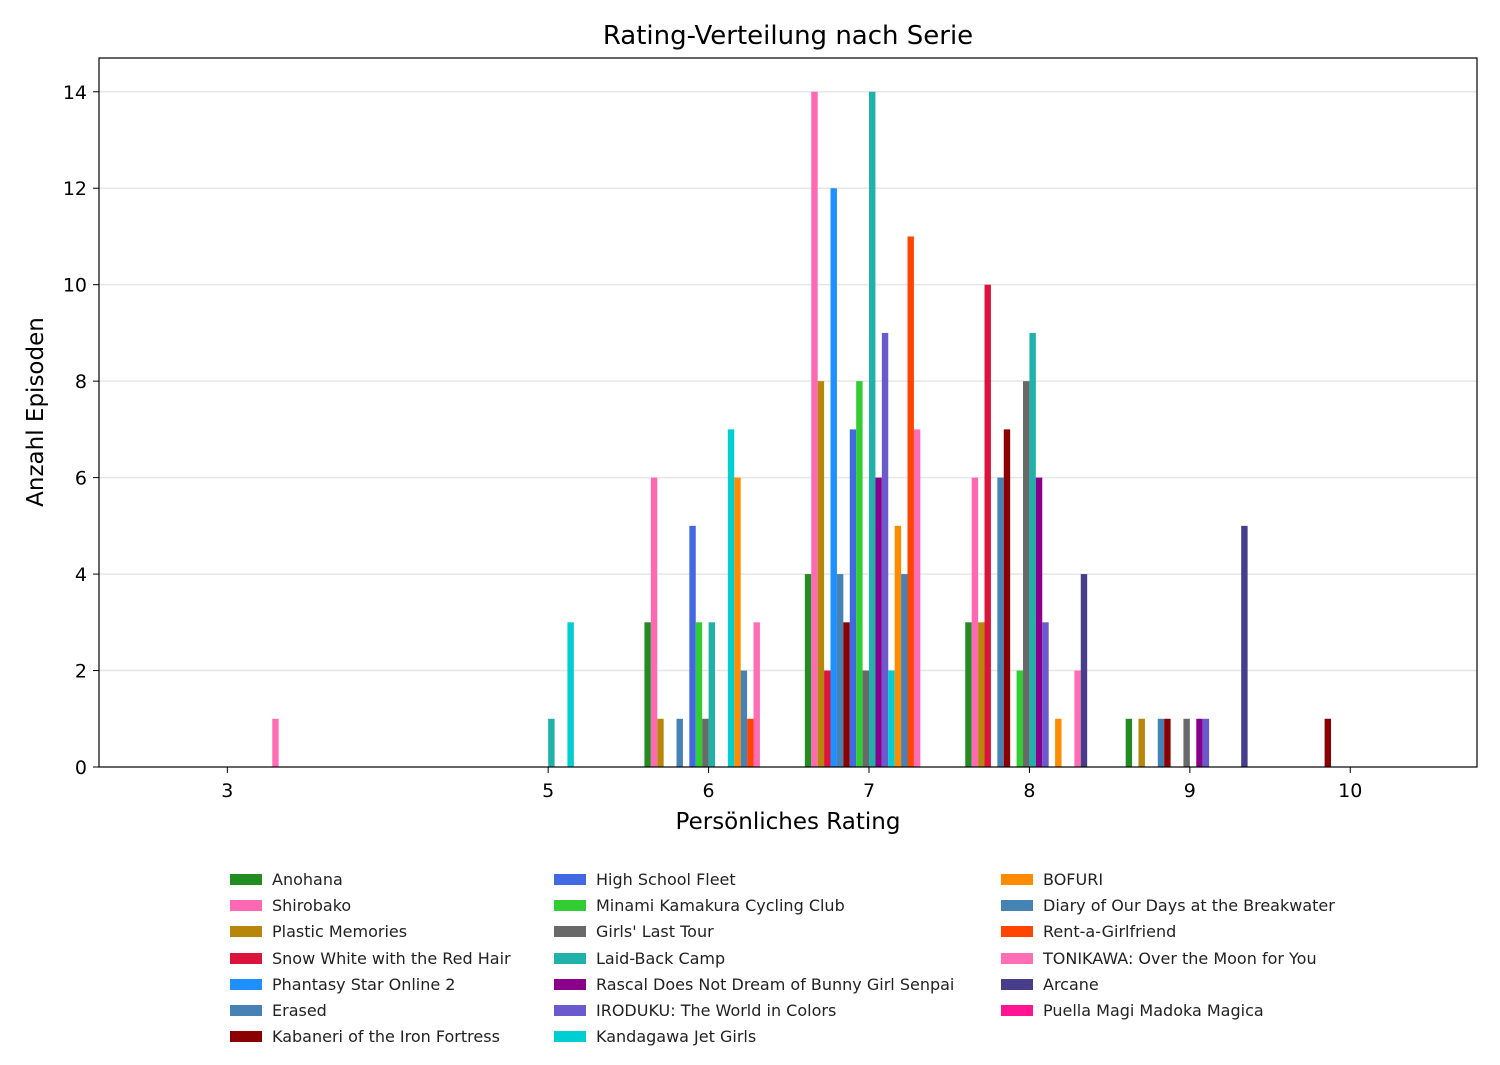 This screenshot has height=1065, width=1500. I want to click on legend-label: Girls' Last Tour, so click(655, 932).